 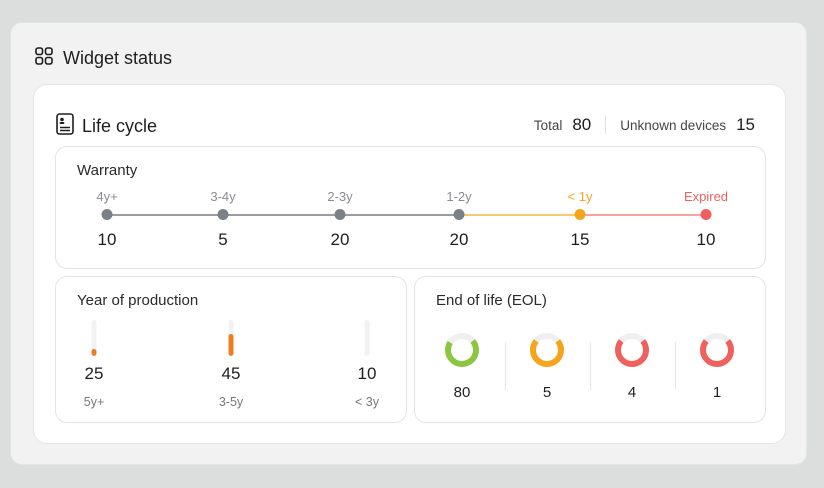 I want to click on warranty-label: 2-3y, so click(x=340, y=196).